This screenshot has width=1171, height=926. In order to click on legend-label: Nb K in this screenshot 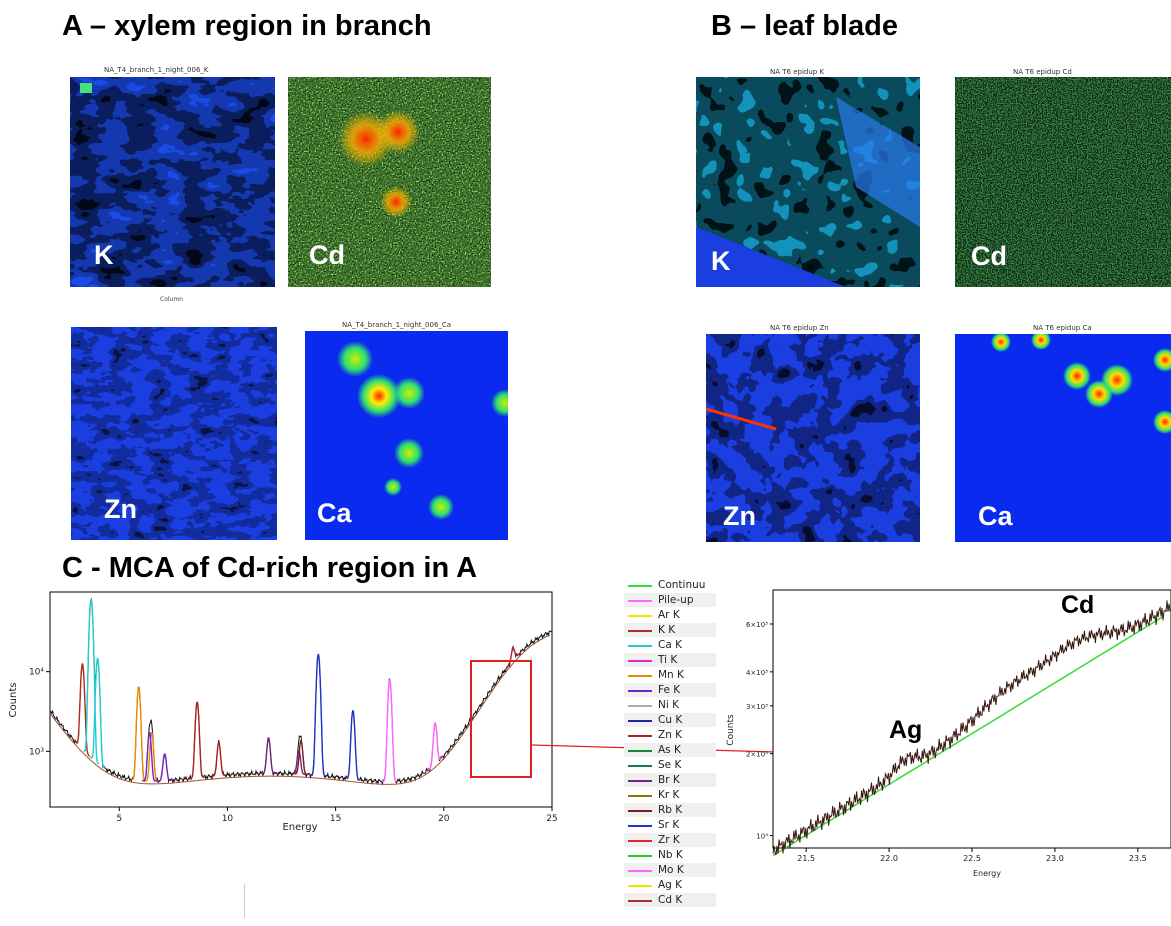, I will do `click(670, 855)`.